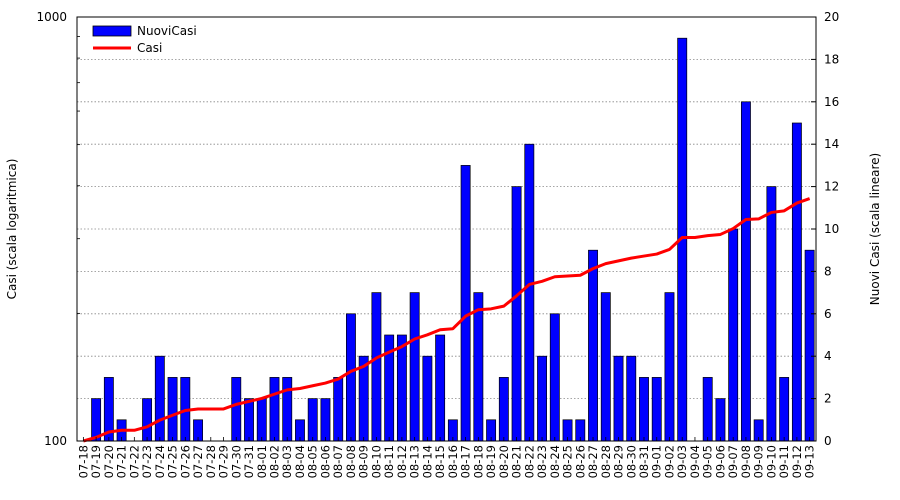 The image size is (900, 500). Describe the element at coordinates (810, 461) in the screenshot. I see `x-tick-label: 09-13` at that location.